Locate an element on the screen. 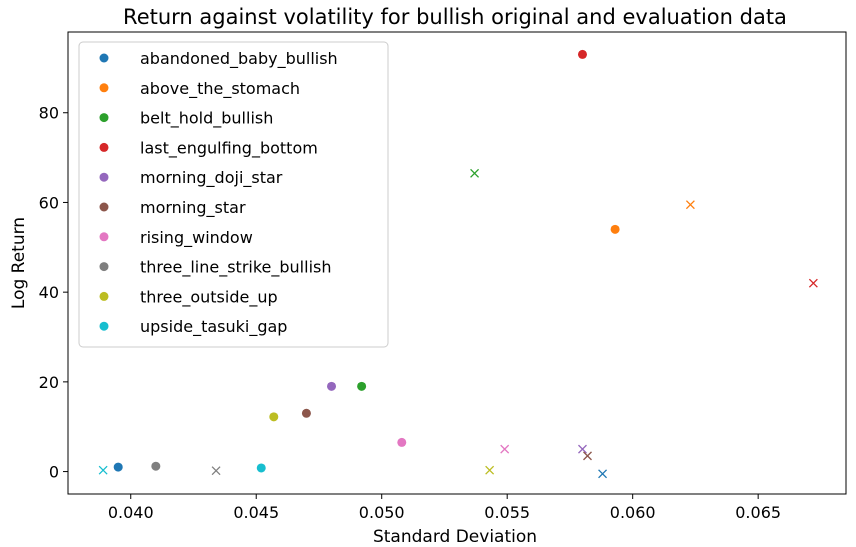  x-axis-label: Standard Deviation is located at coordinates (455, 537).